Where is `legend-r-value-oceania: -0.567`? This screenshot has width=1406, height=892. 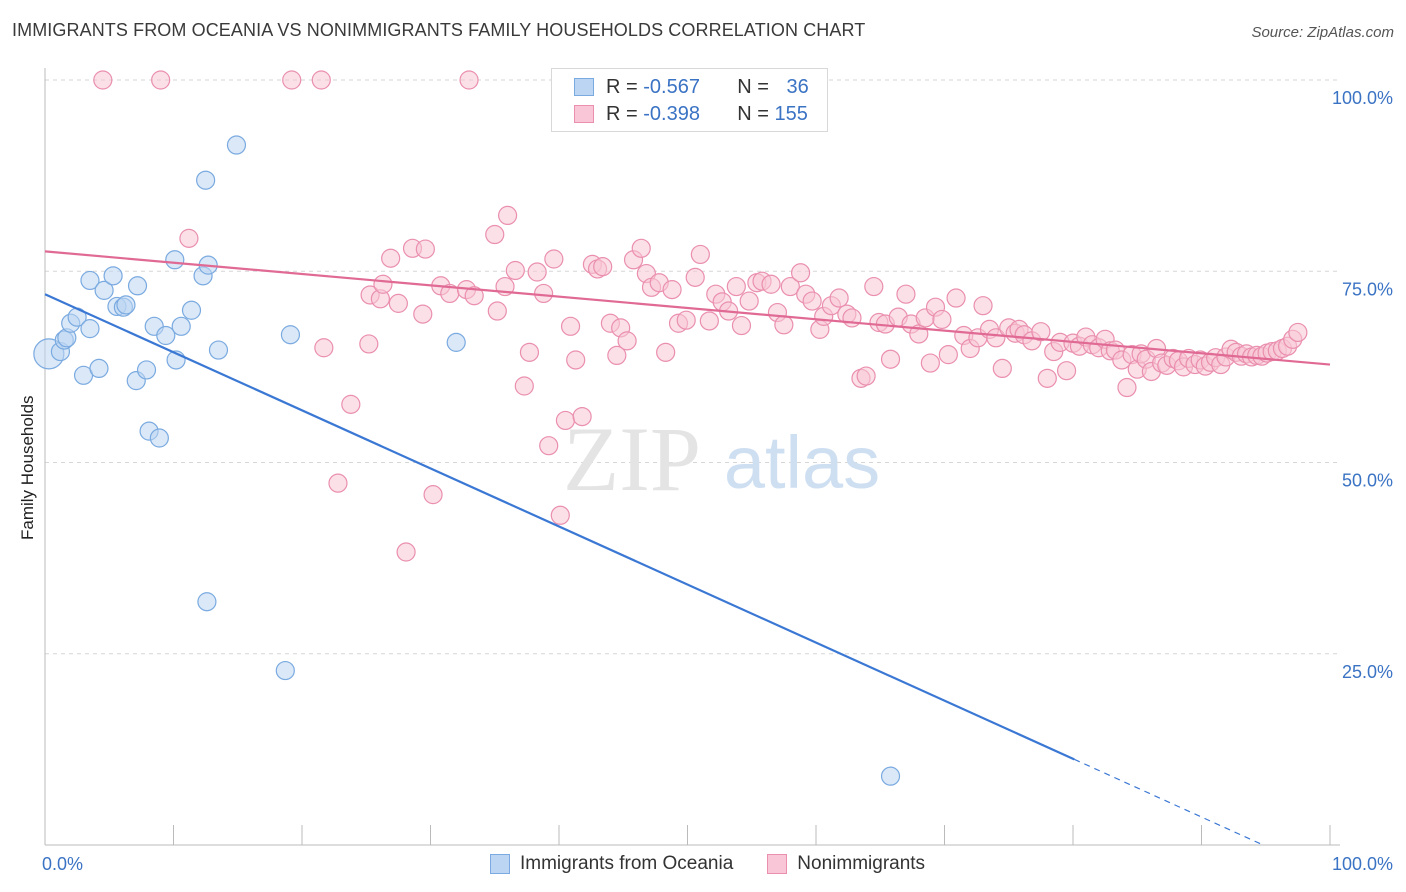
legend-r-value-oceania: -0.567 is located at coordinates (671, 86).